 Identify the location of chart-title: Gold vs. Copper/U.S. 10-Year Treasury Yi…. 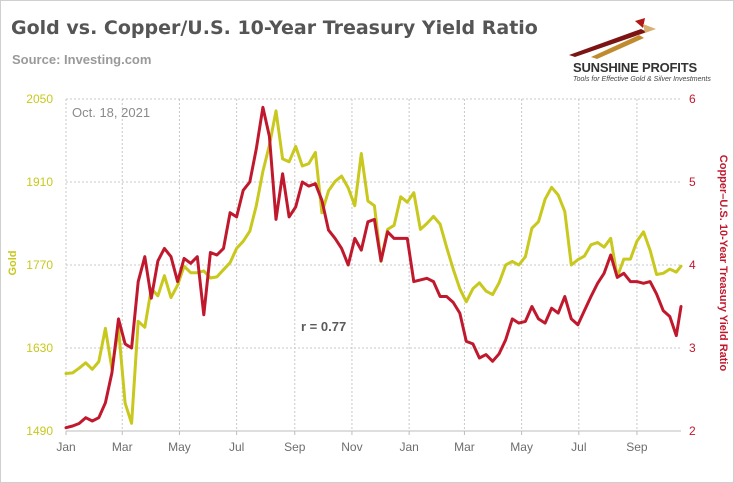
(274, 28).